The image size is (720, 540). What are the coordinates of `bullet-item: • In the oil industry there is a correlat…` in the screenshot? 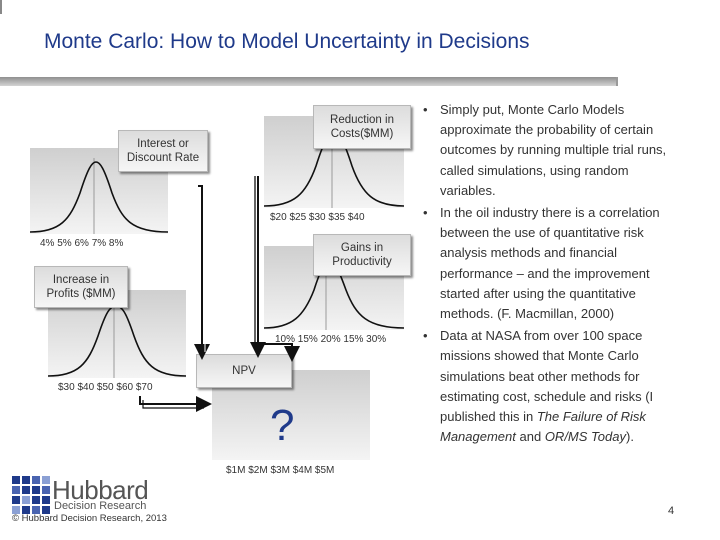 It's located at (541, 263).